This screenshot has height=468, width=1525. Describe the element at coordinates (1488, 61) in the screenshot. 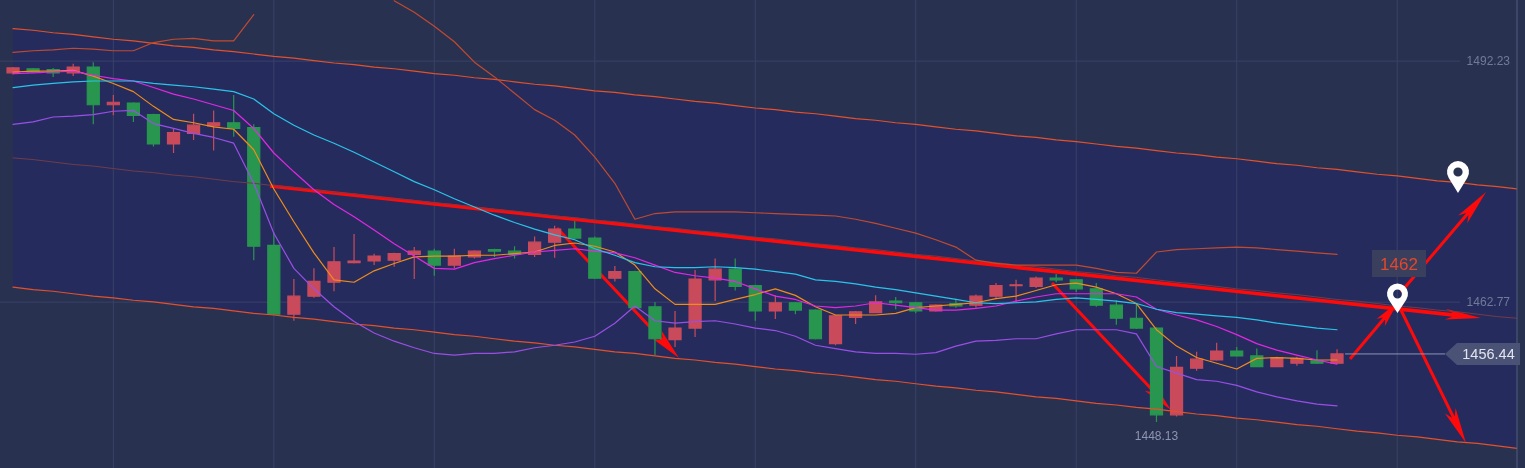

I see `y-tick-label: 1492.23` at that location.